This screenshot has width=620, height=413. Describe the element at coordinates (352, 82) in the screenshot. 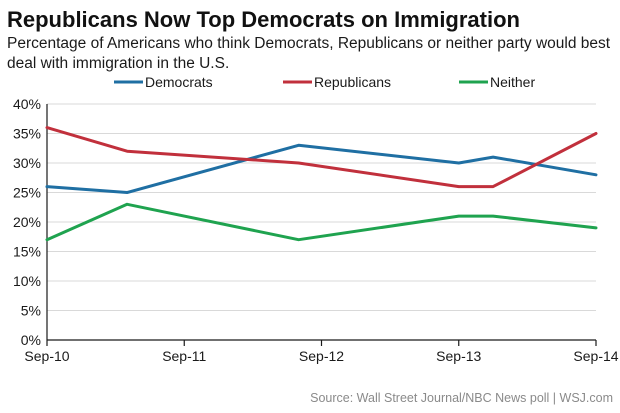

I see `legend-label-republicans: Republicans` at that location.